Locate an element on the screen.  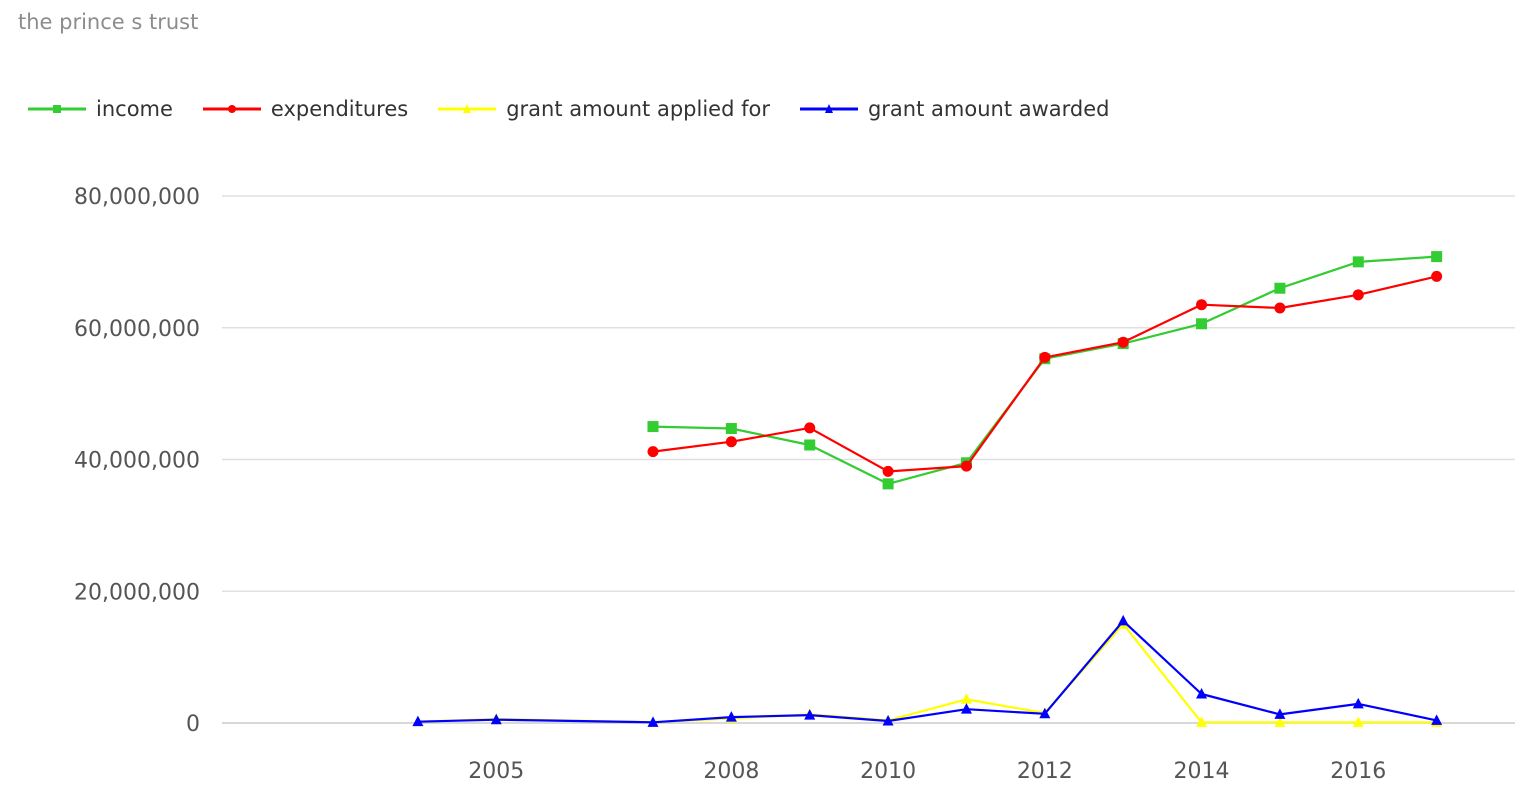
legend-item: grant amount awarded is located at coordinates (954, 109).